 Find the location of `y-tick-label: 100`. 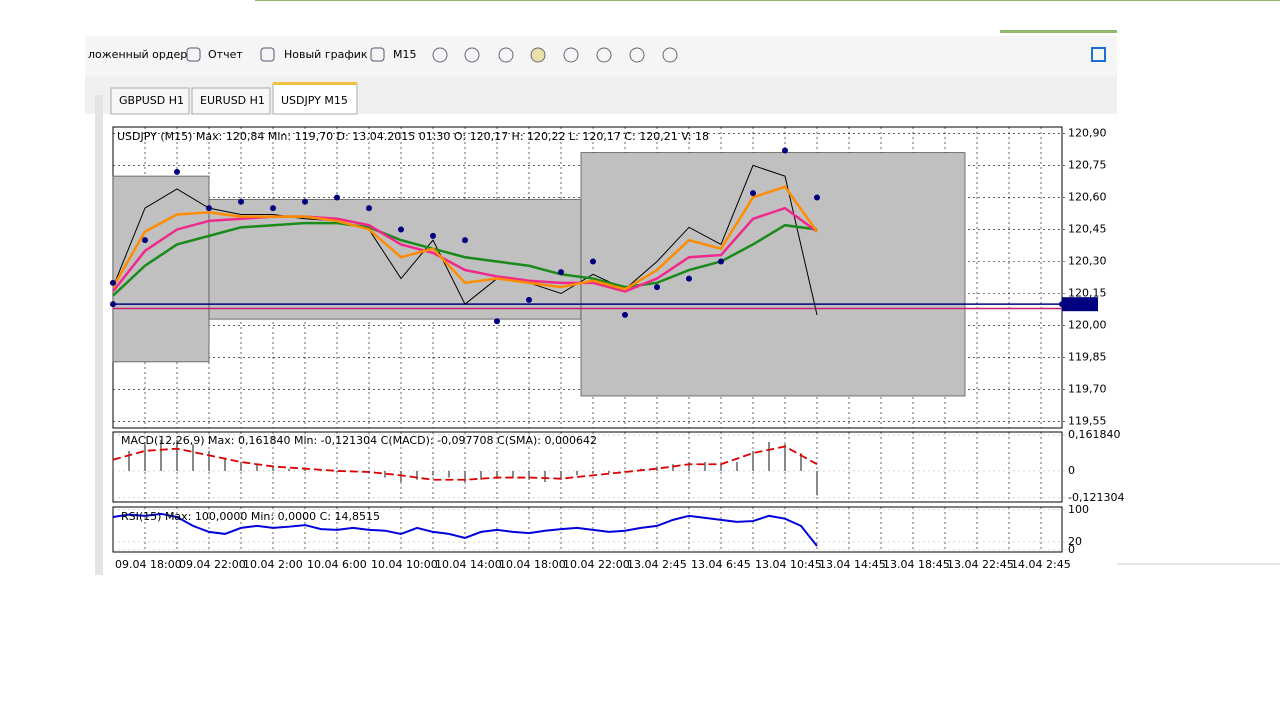

y-tick-label: 100 is located at coordinates (1078, 509).